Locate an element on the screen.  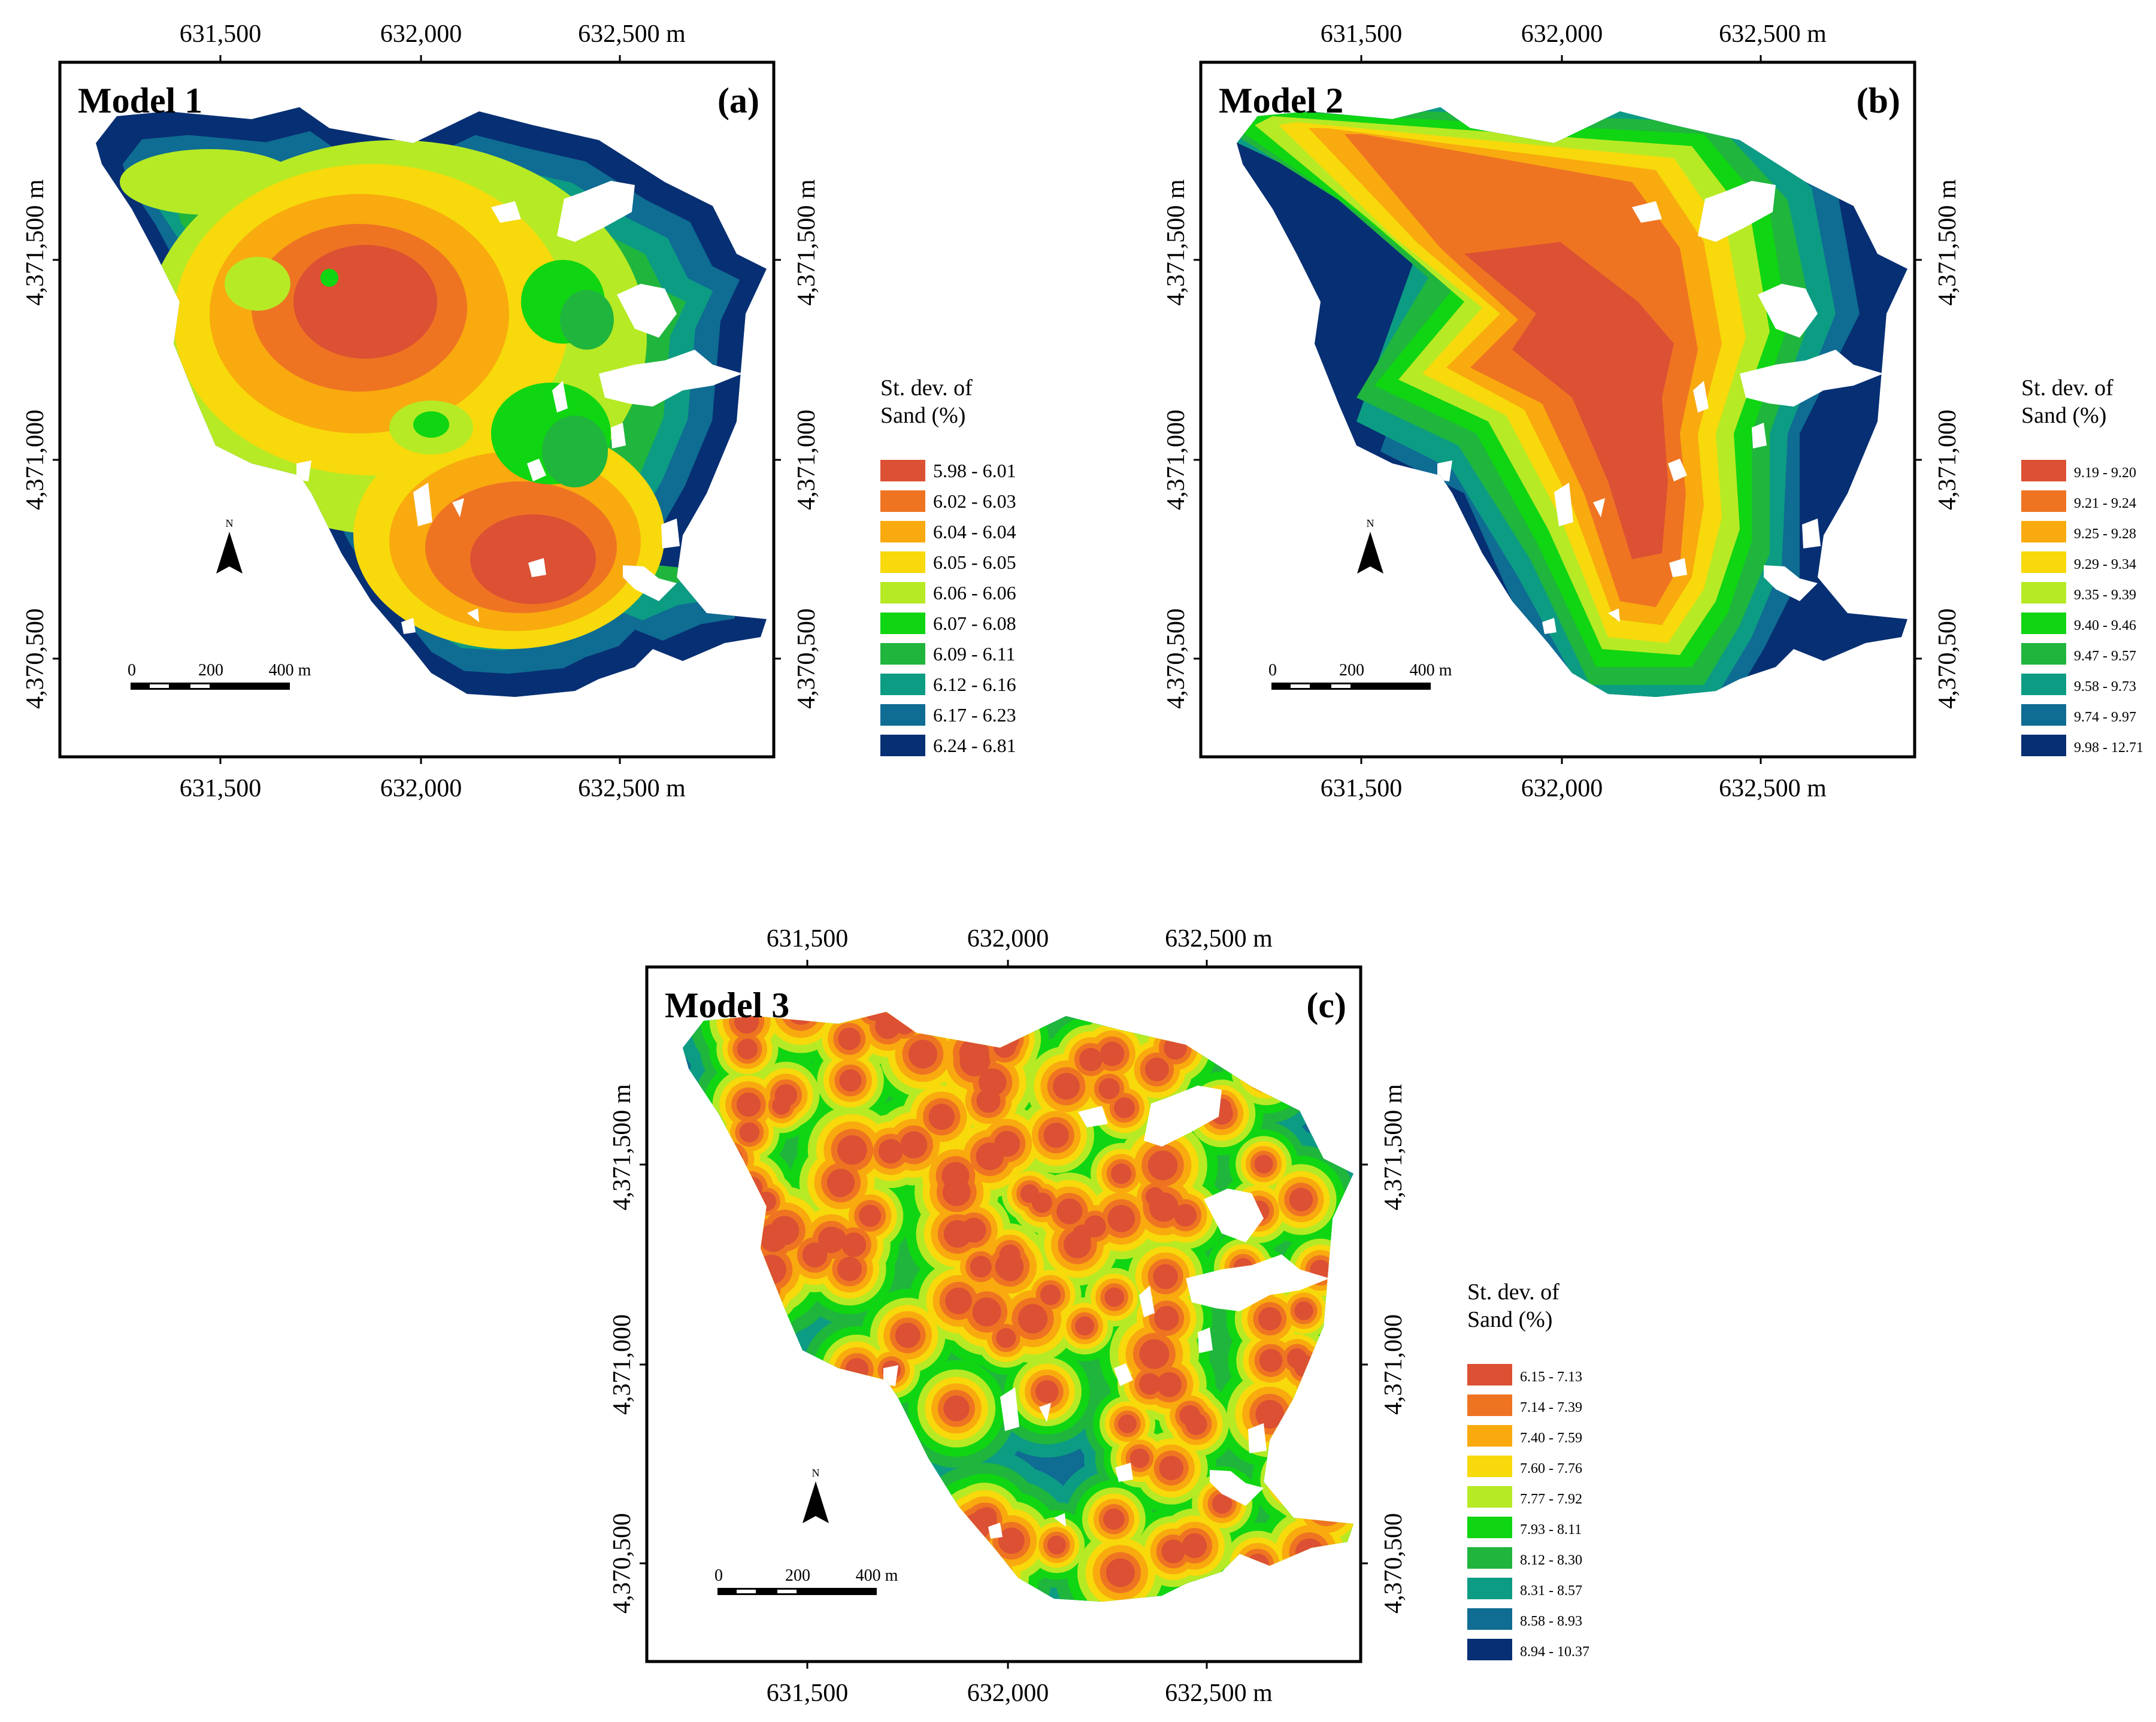
easting-ticks-bottom: 631,500 632,000 632,500 m is located at coordinates (1020, 1685).